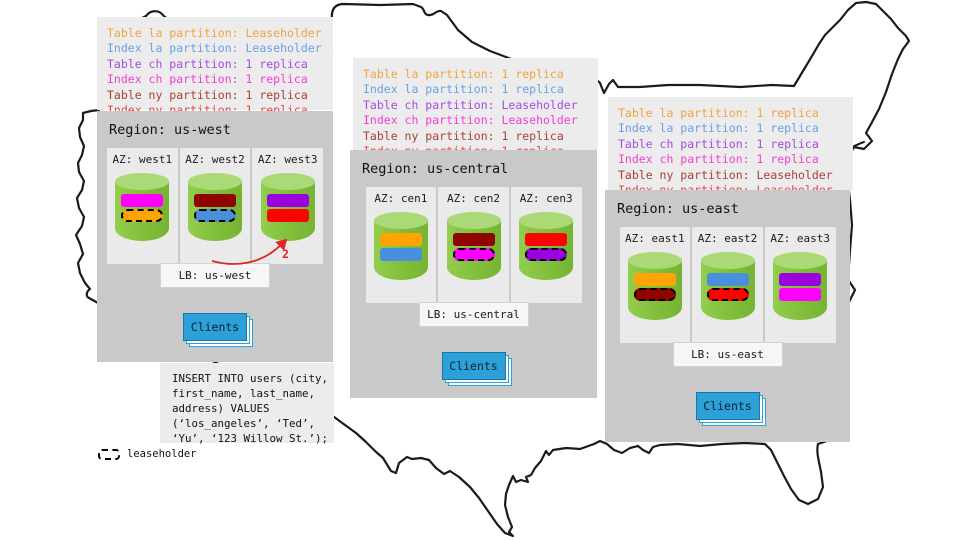 The image size is (960, 540). I want to click on az-panel-west3: AZ: west3, so click(288, 206).